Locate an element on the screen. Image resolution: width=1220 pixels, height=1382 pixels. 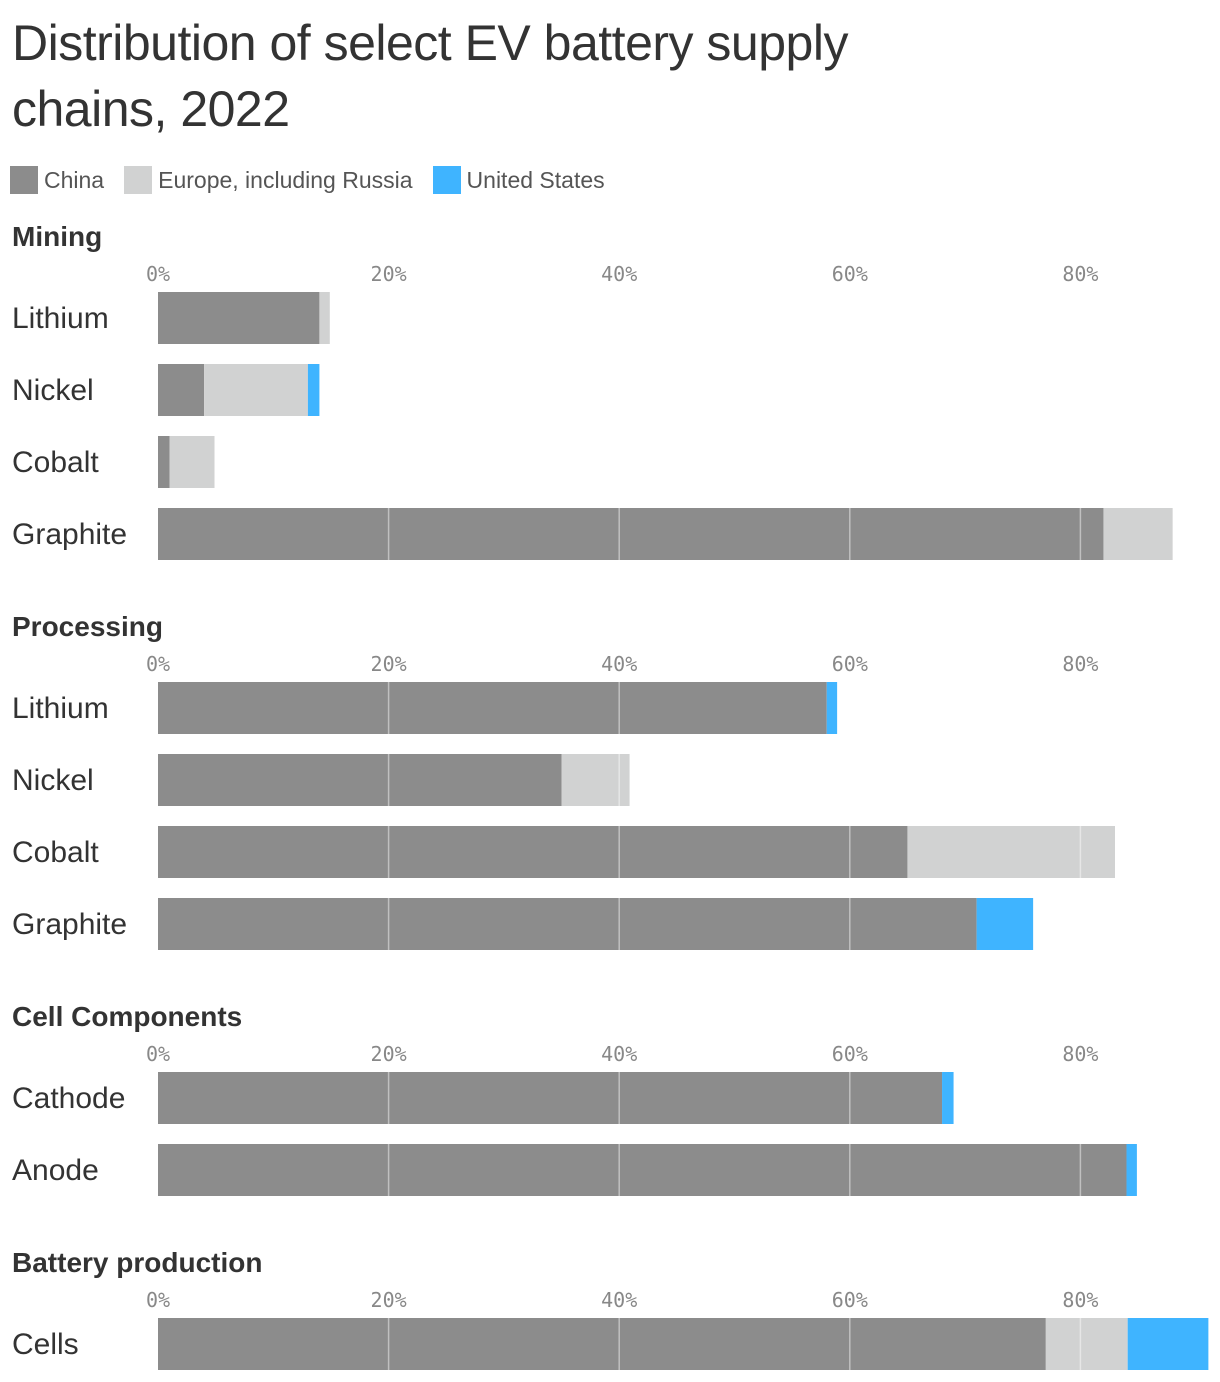
bar-processing-lithium-united-states is located at coordinates (832, 708).